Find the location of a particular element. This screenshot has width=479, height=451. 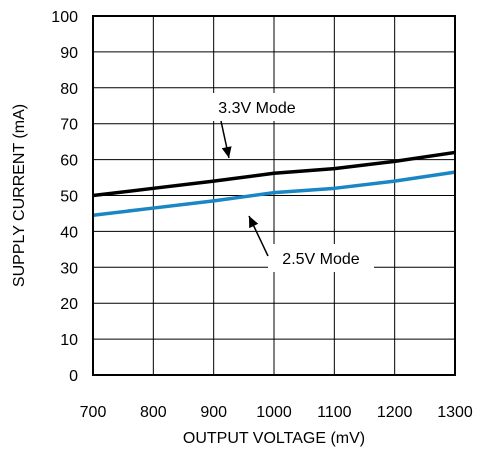

series-lines is located at coordinates (274, 183).